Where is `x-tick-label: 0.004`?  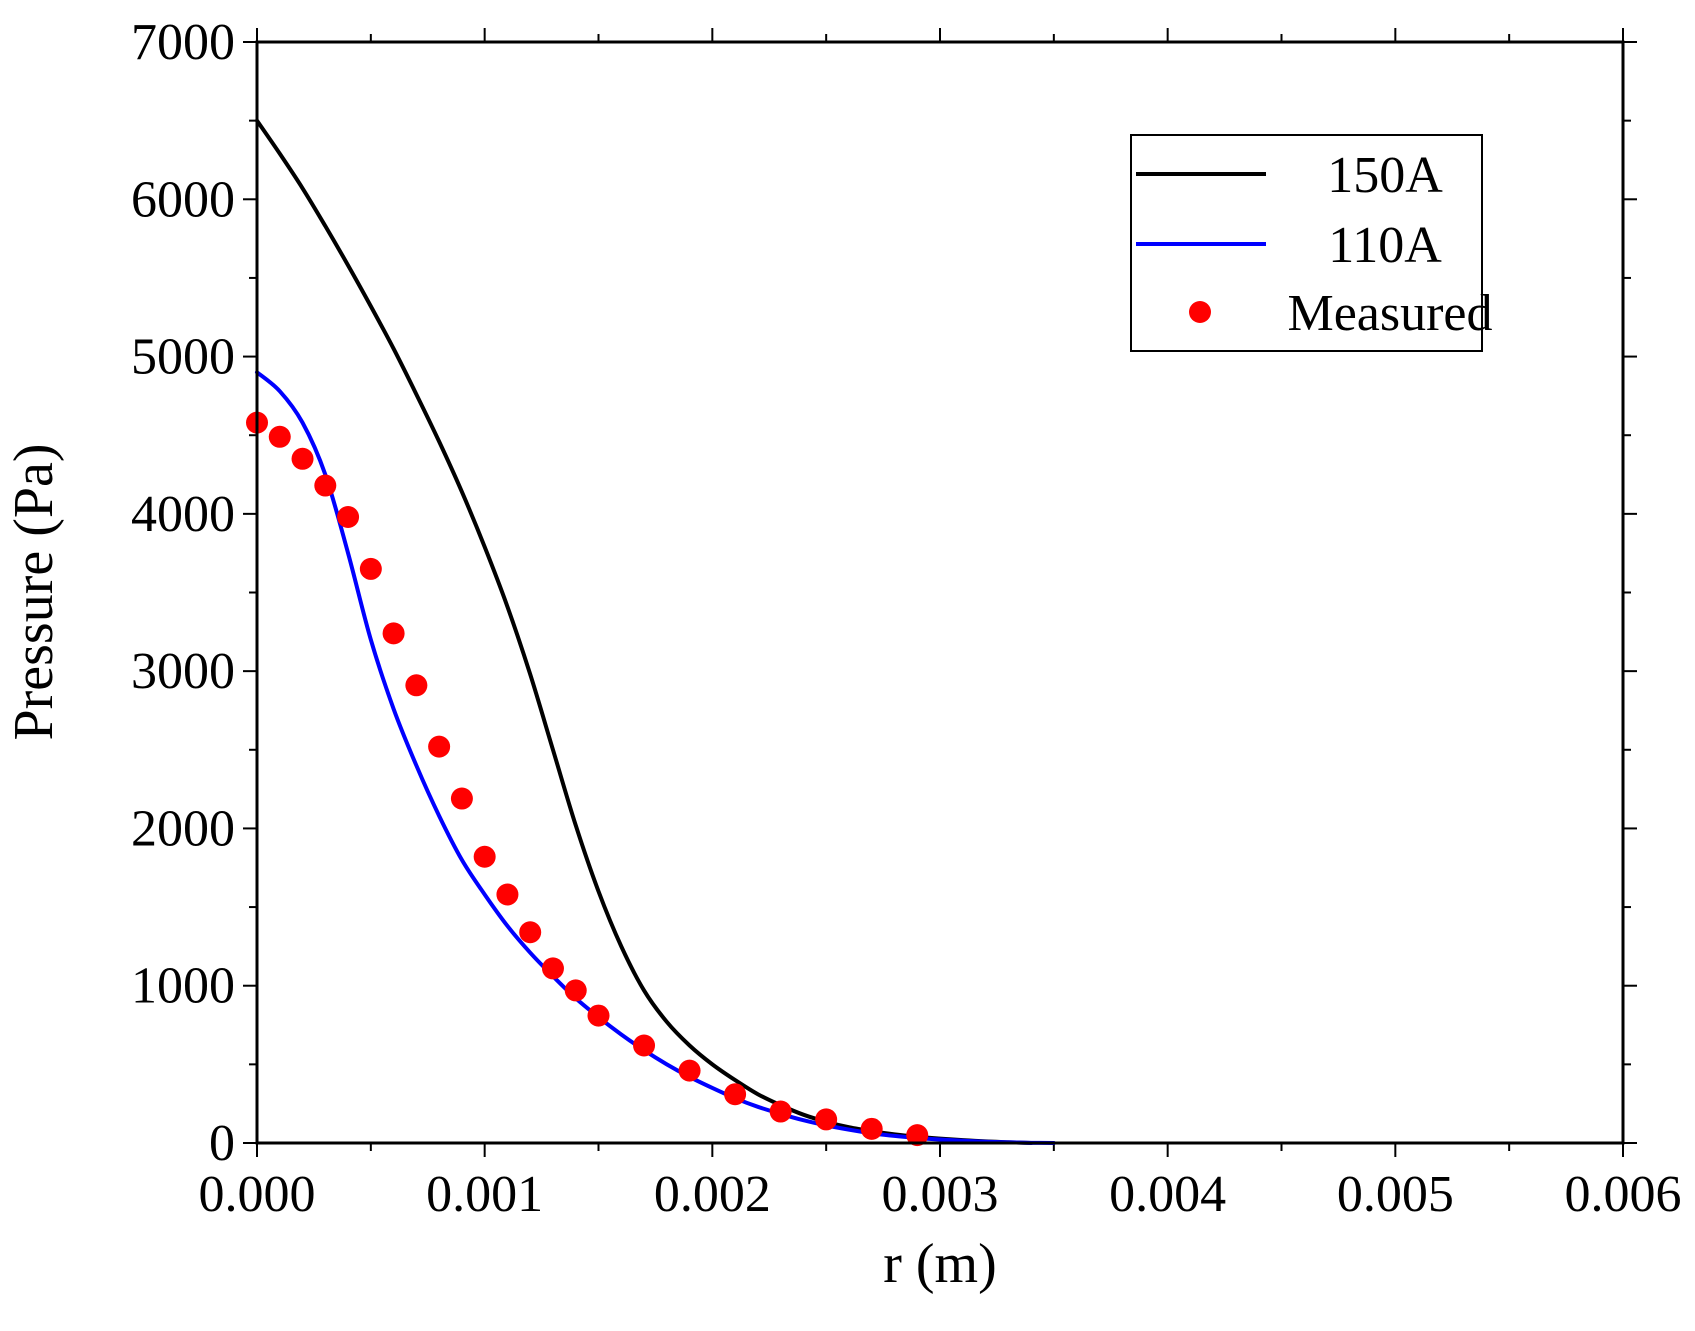
x-tick-label: 0.004 is located at coordinates (1167, 1194).